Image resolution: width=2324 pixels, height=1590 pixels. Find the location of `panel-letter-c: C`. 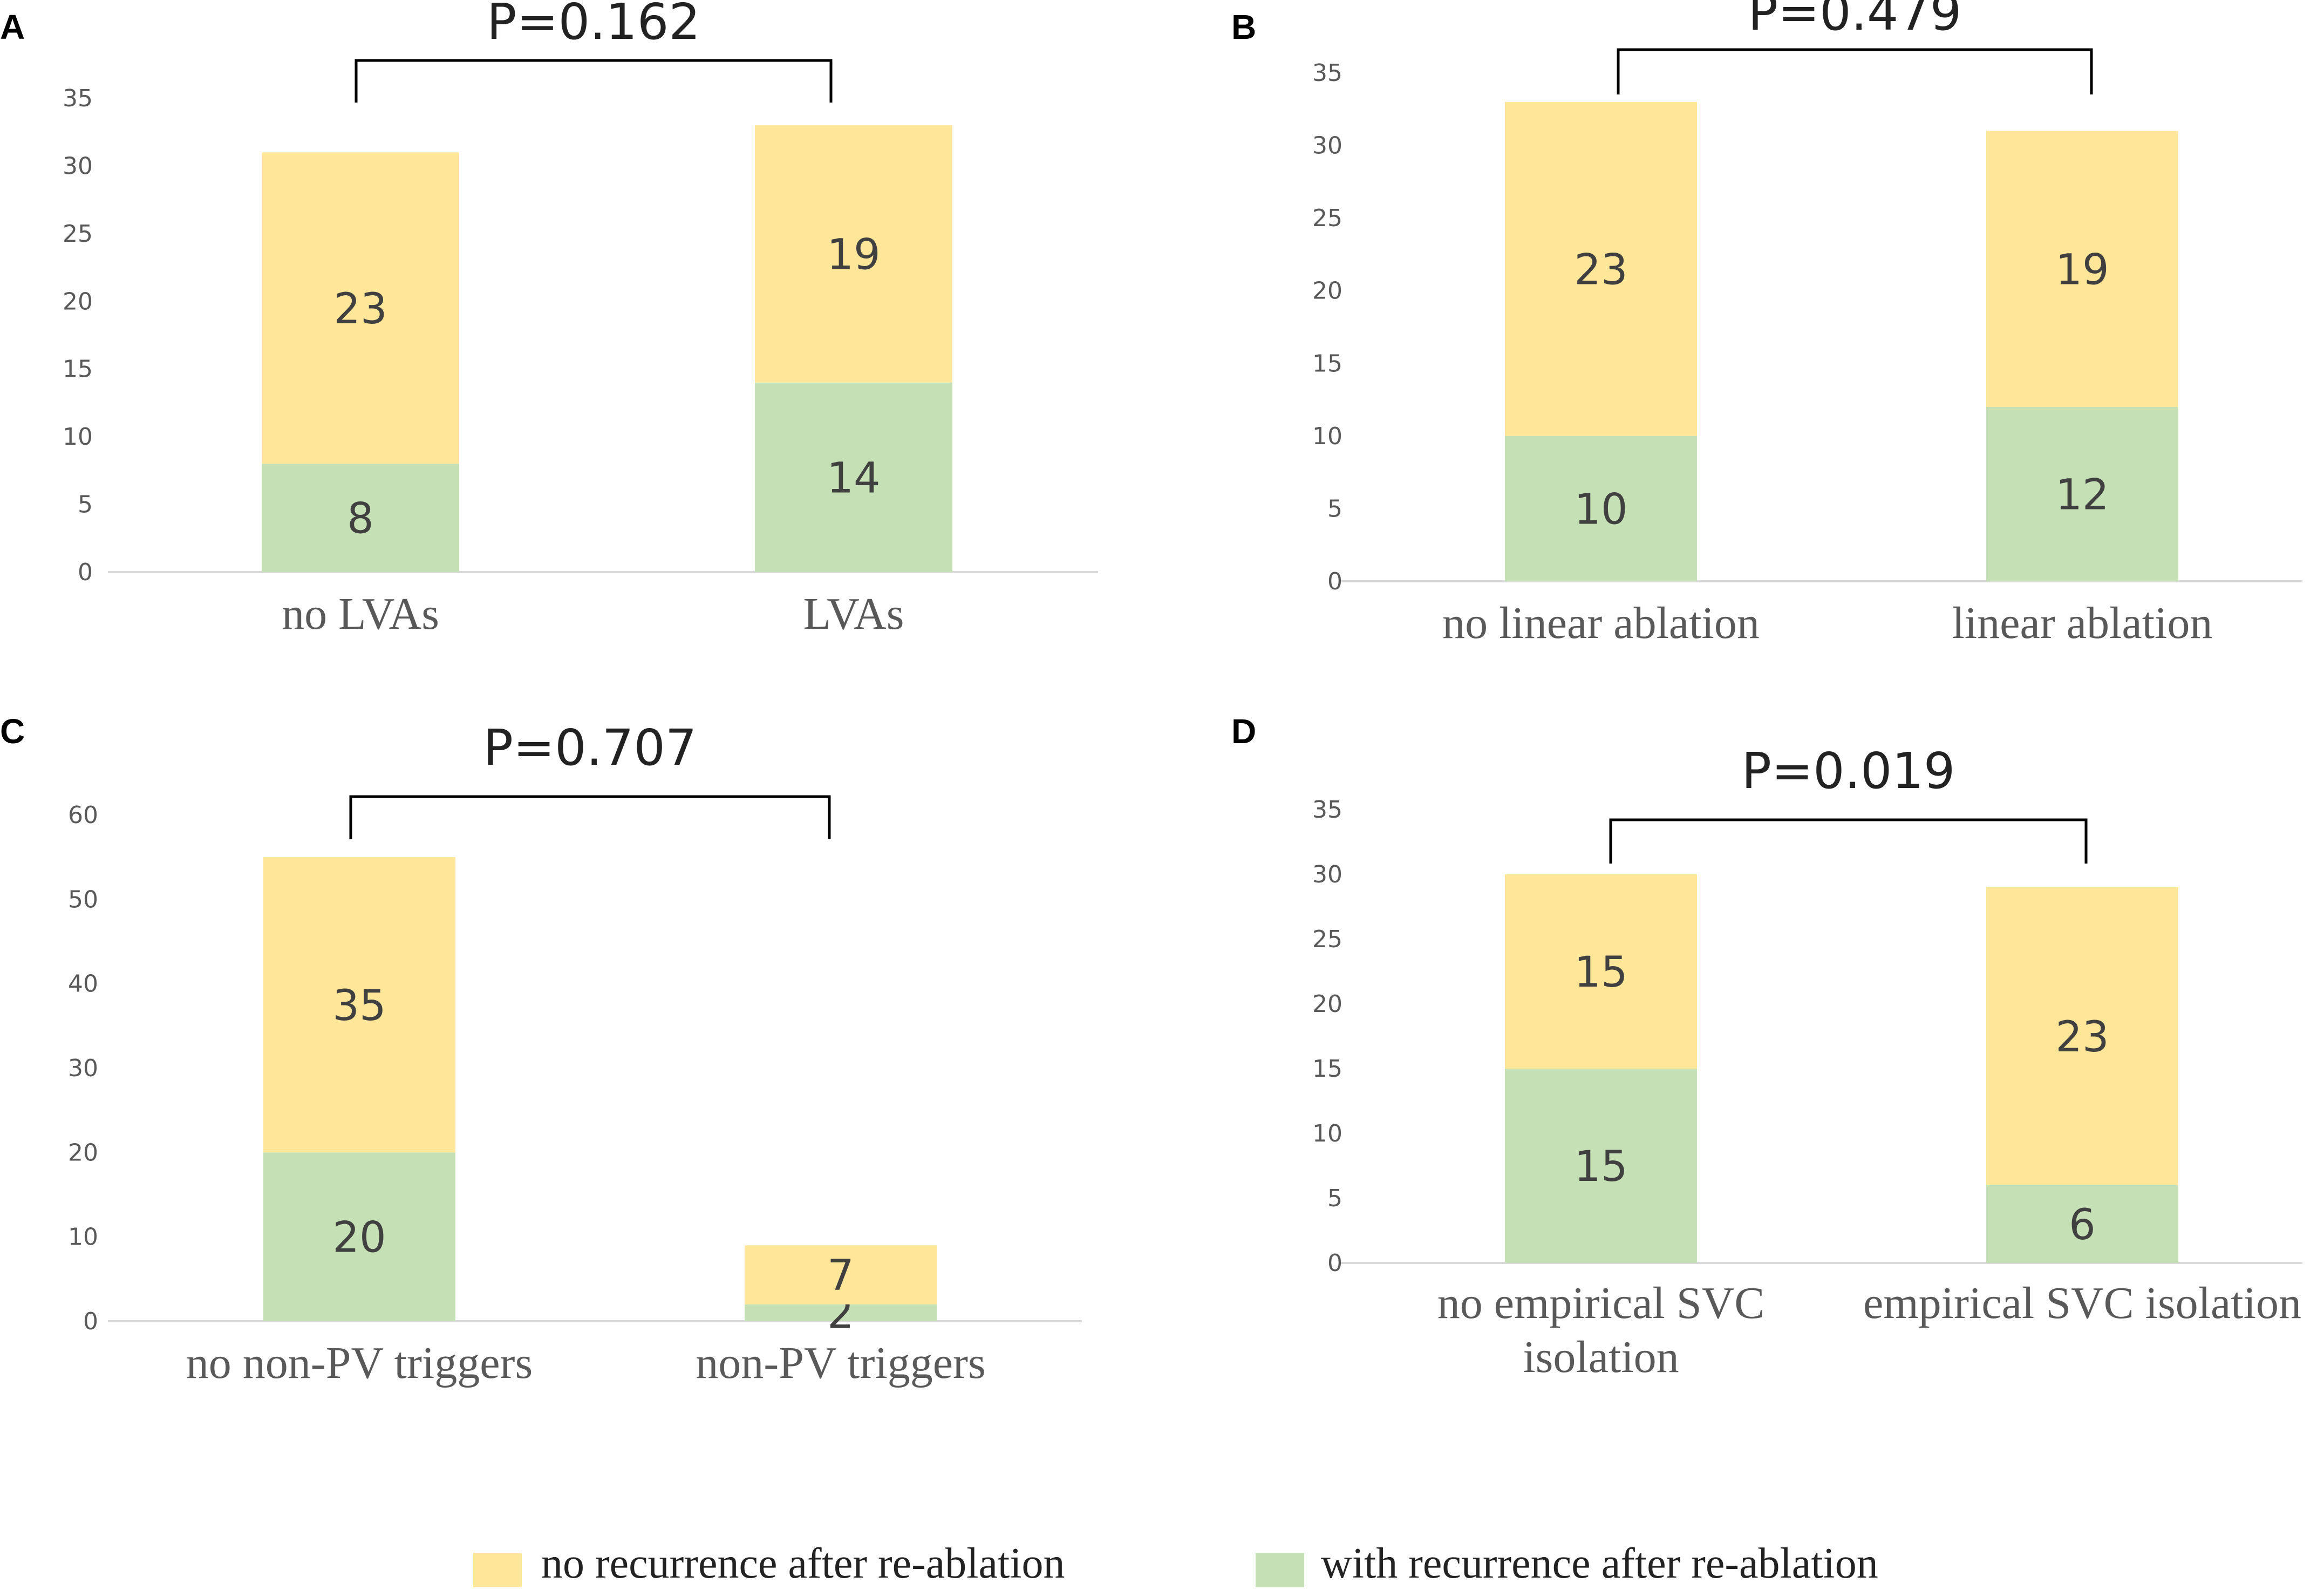

panel-letter-c: C is located at coordinates (12, 732).